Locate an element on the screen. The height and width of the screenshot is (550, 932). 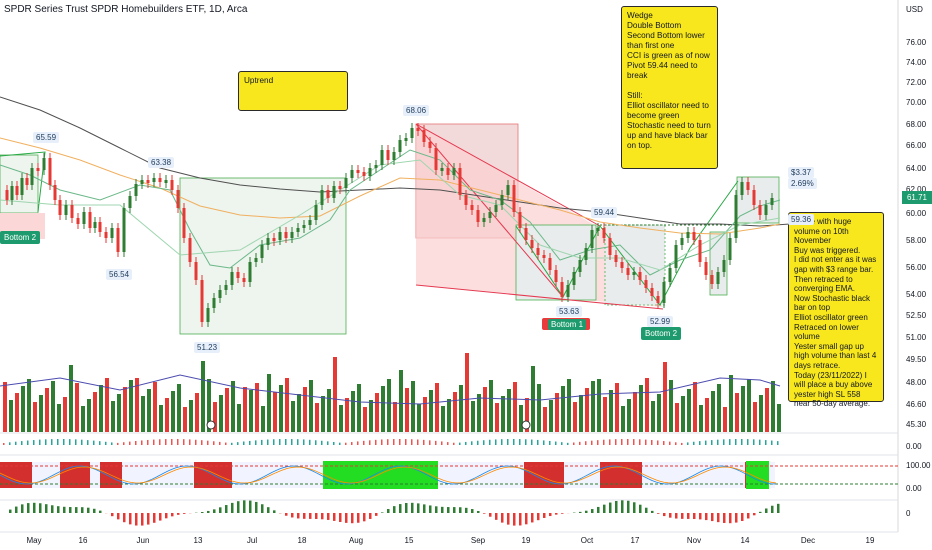
price-axis-tick: 70.00 is located at coordinates (916, 102).